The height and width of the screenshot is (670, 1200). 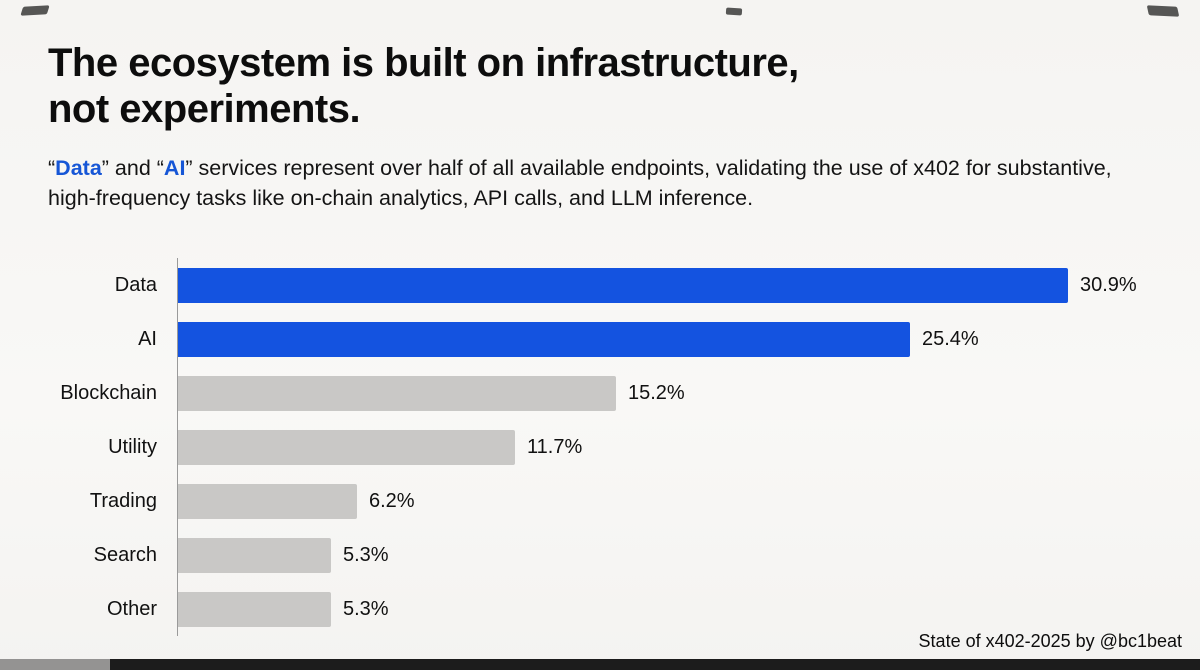 What do you see at coordinates (108, 392) in the screenshot?
I see `category-label: Blockchain` at bounding box center [108, 392].